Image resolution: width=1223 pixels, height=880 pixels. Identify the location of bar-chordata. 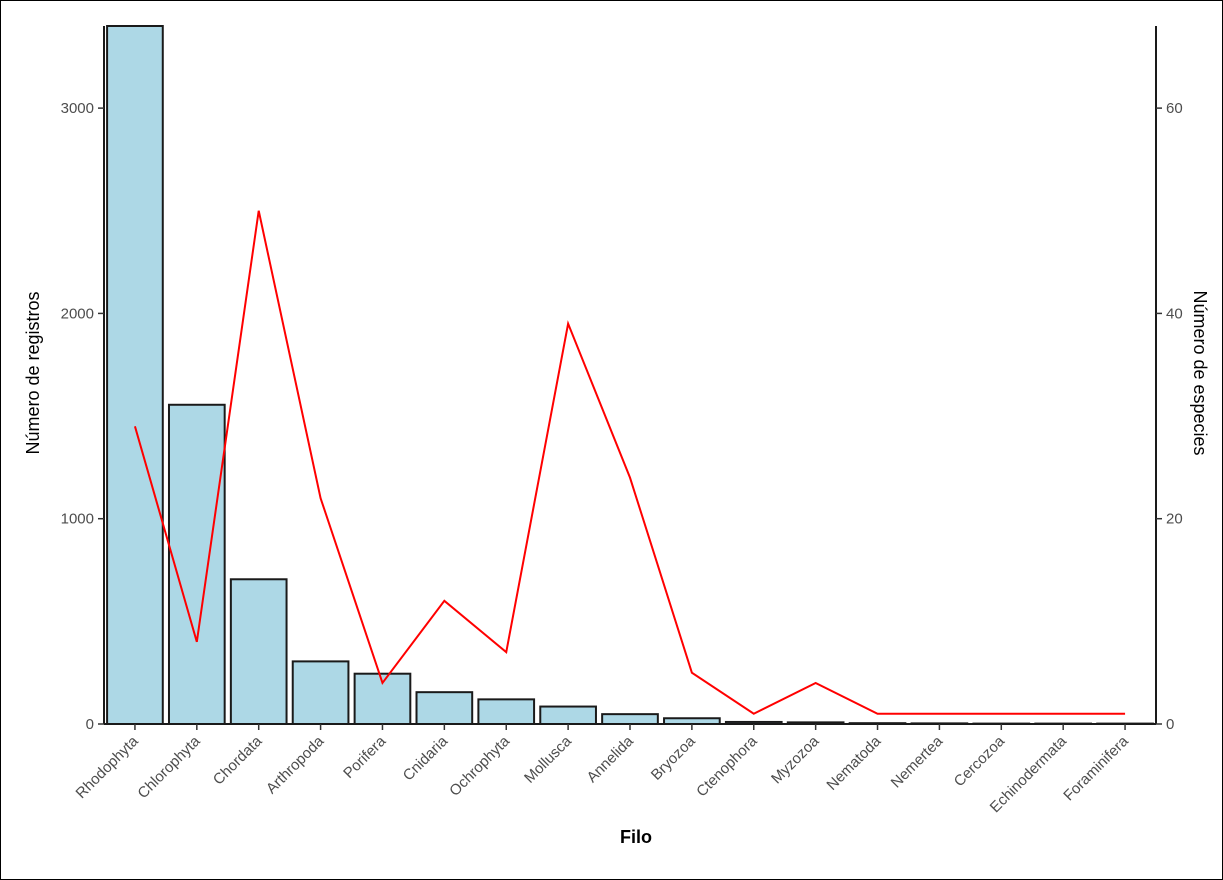
(258, 652).